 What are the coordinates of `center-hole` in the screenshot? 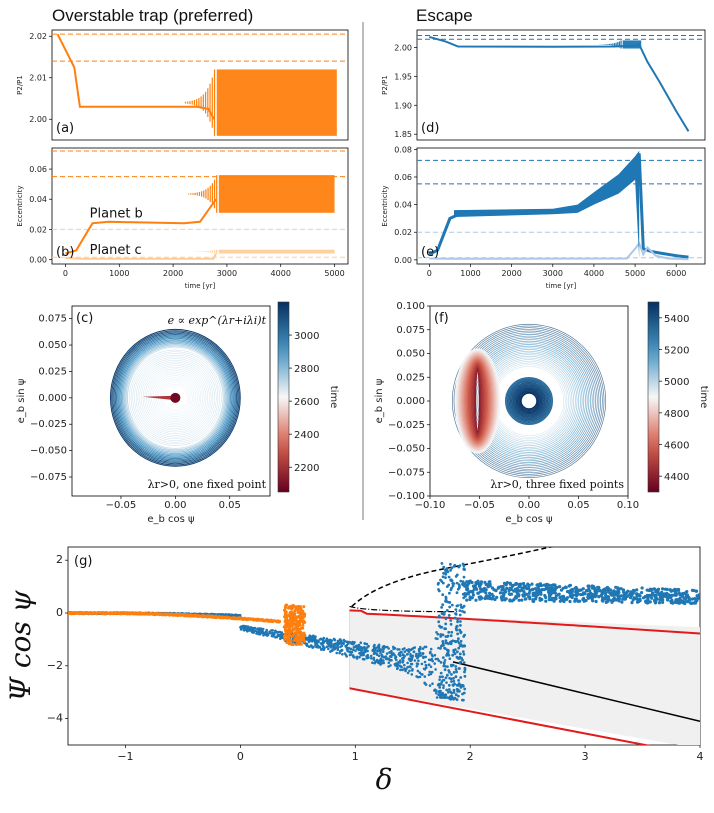 It's located at (529, 401).